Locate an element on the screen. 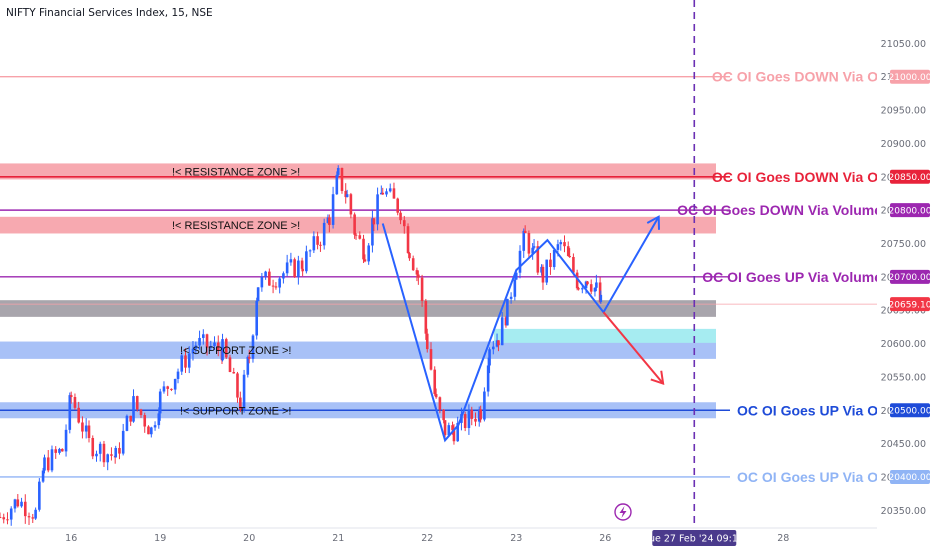 The width and height of the screenshot is (932, 550). time-axis: 16 19 20 21 22 23 26 28 Tue 27 Feb '24 09:15 is located at coordinates (438, 536).